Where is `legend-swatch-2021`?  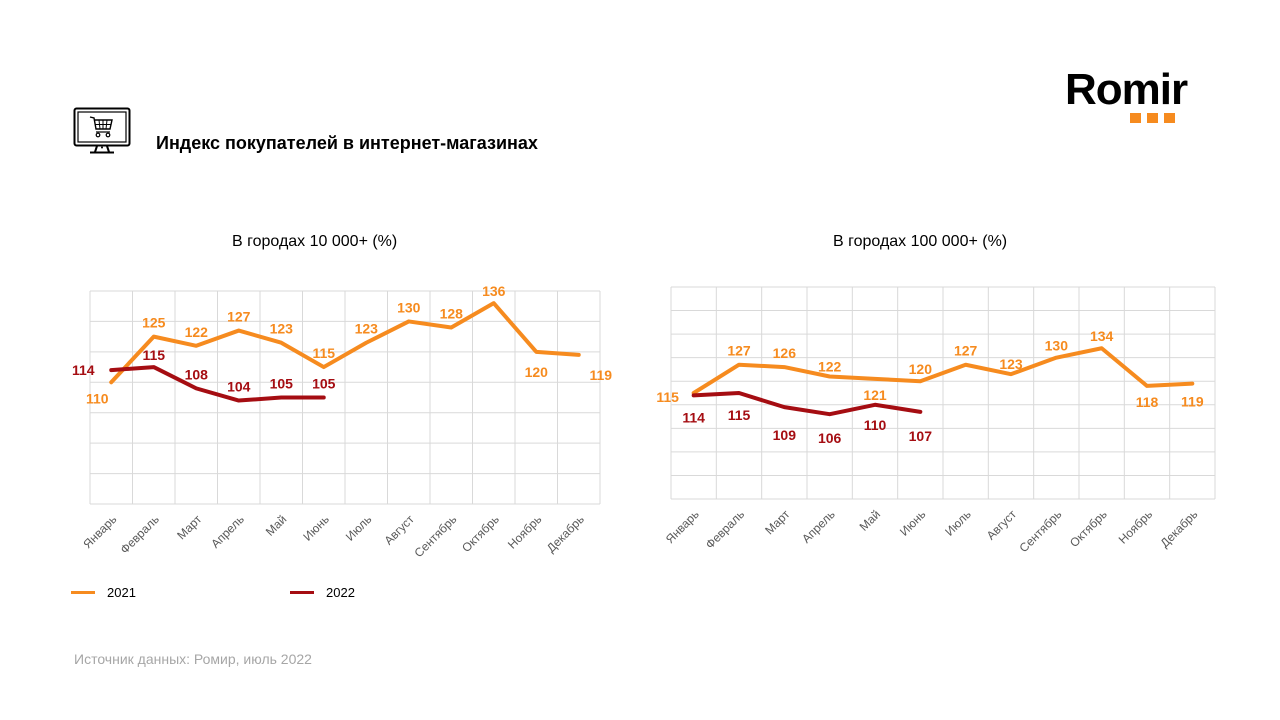 legend-swatch-2021 is located at coordinates (83, 592).